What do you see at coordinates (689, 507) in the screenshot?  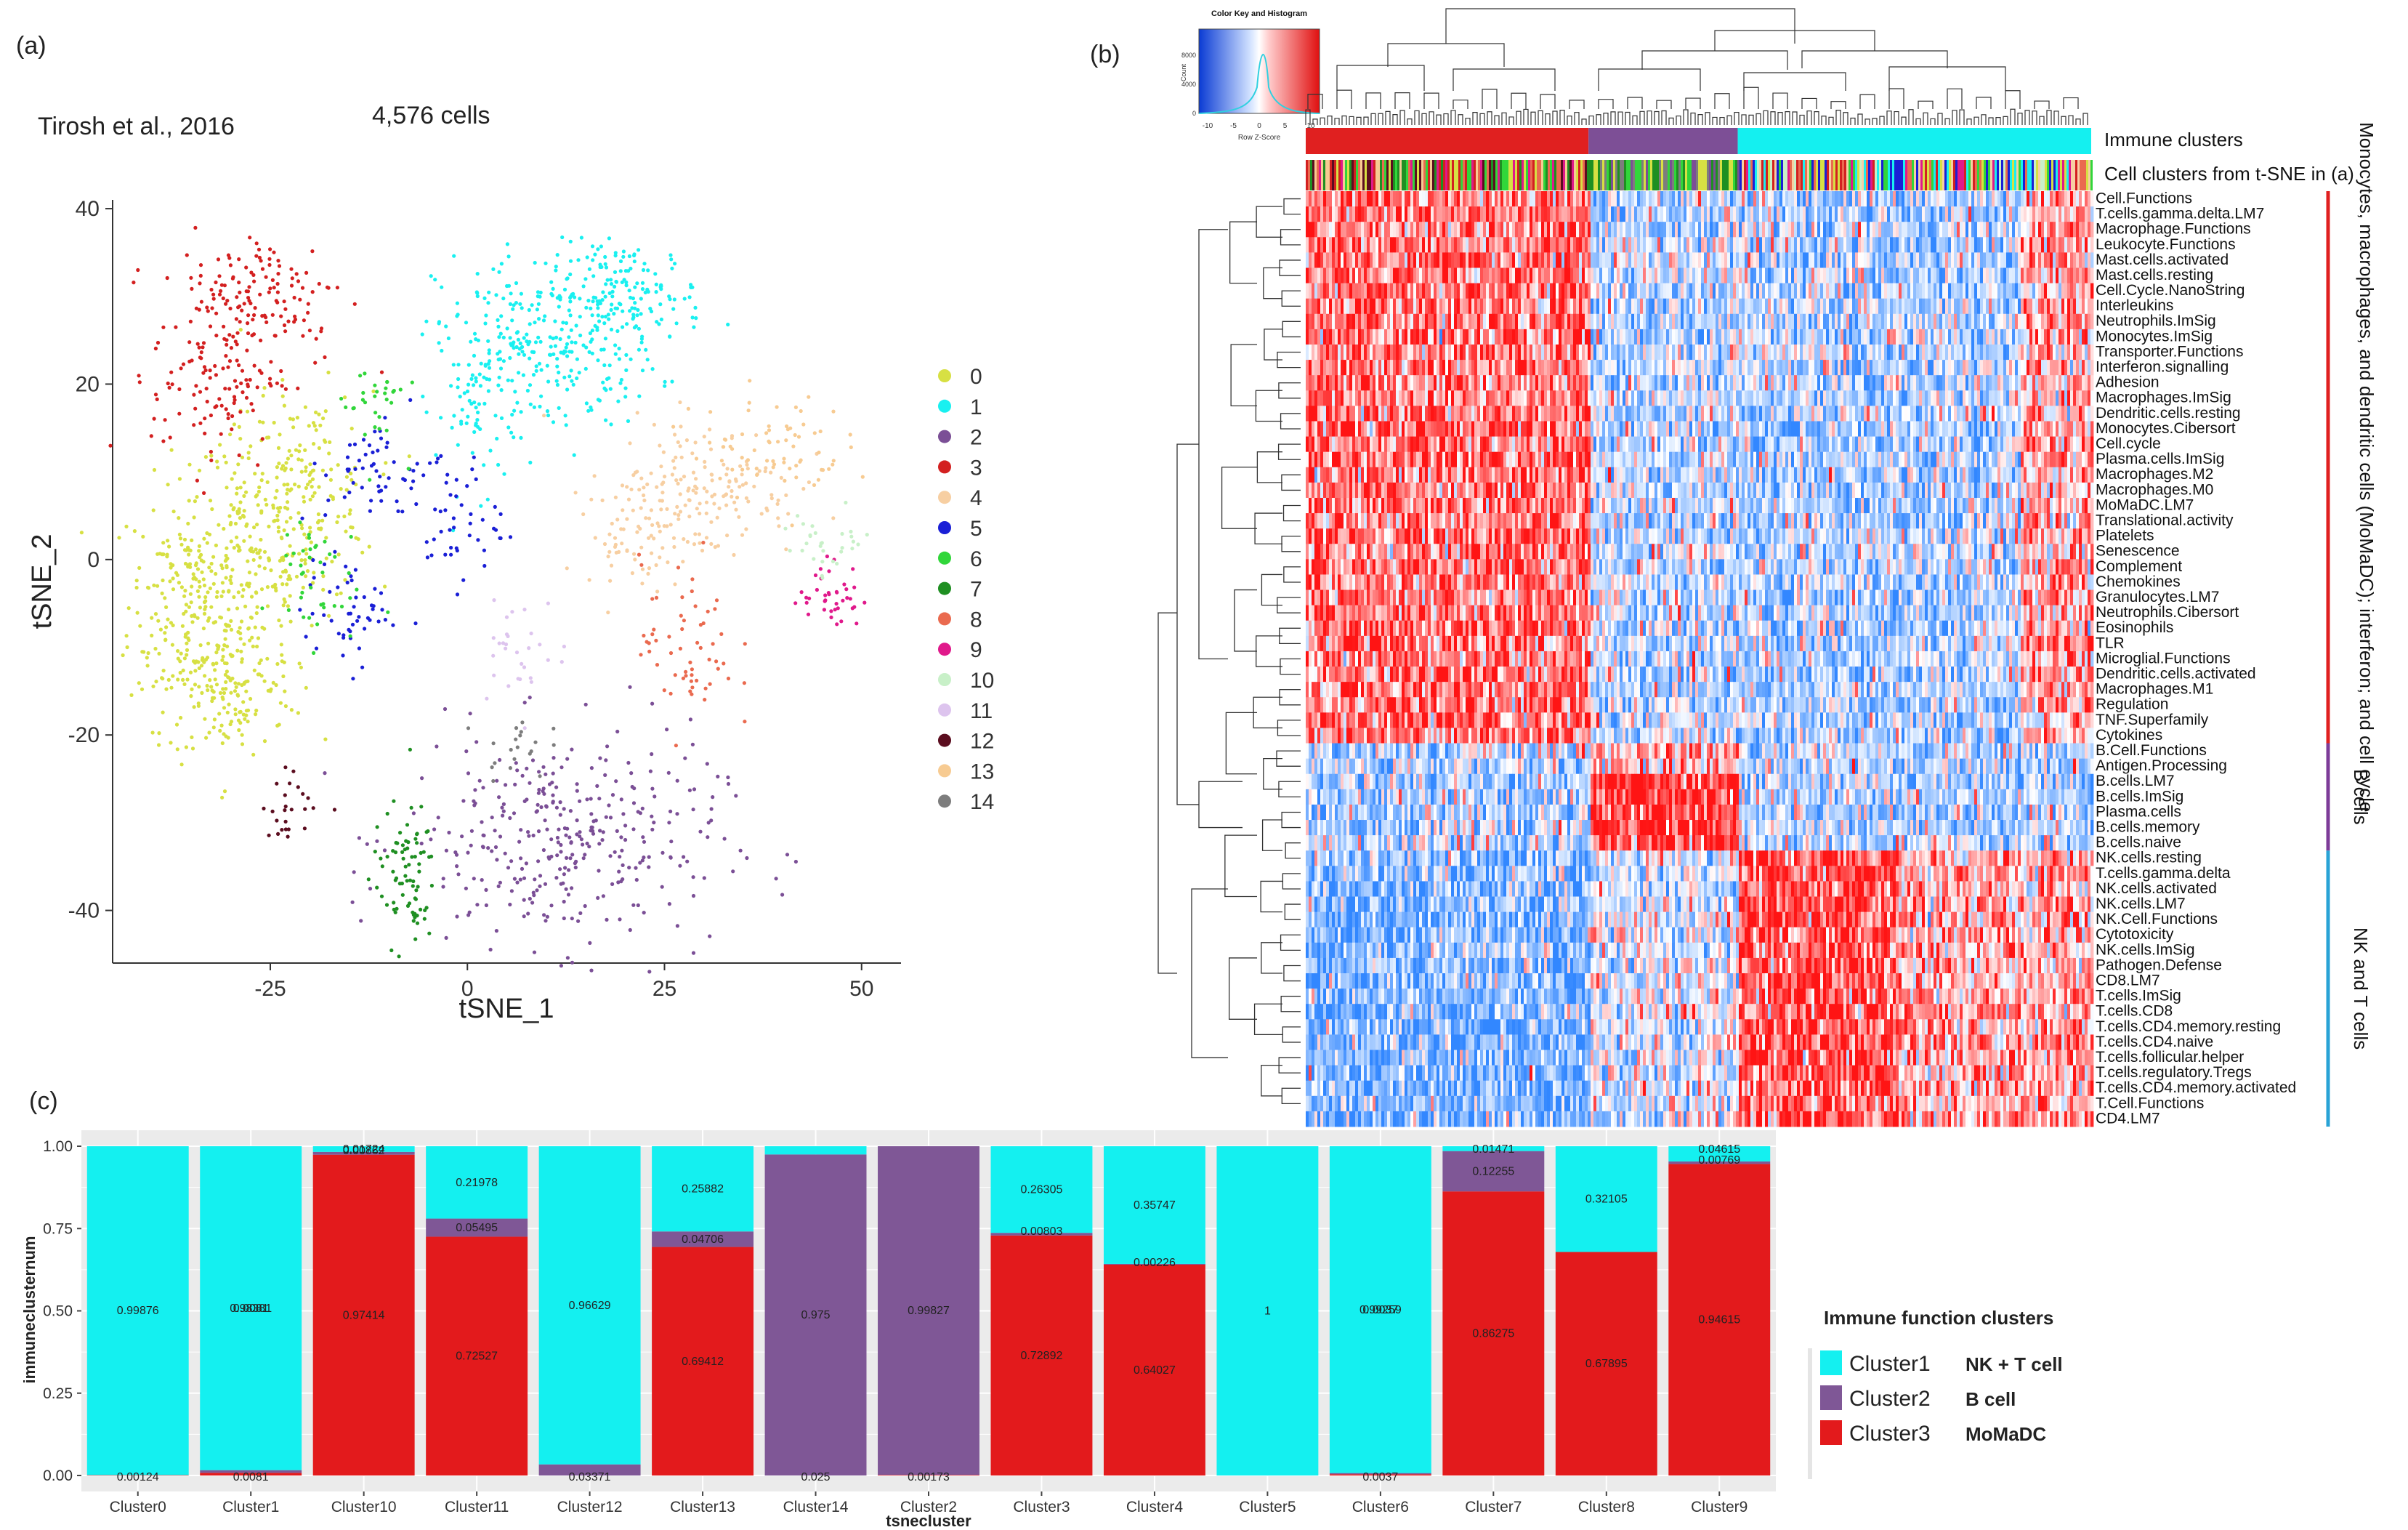 I see `cluster-4-points` at bounding box center [689, 507].